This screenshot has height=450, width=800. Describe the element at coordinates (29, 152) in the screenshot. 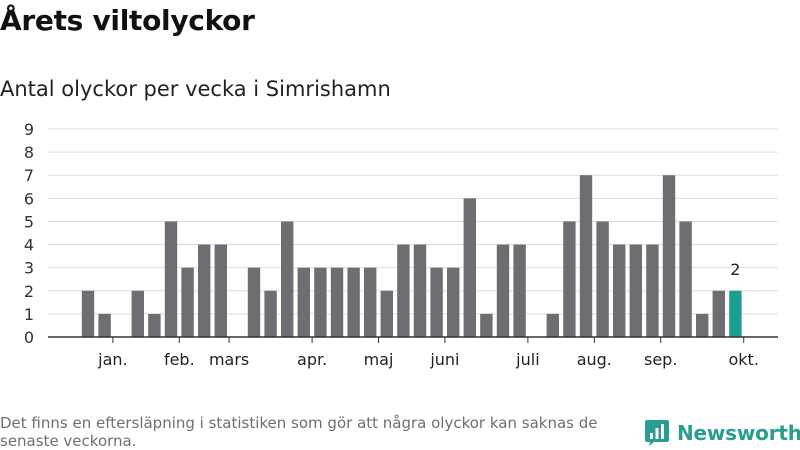

I see `y-tick-label: 8` at that location.